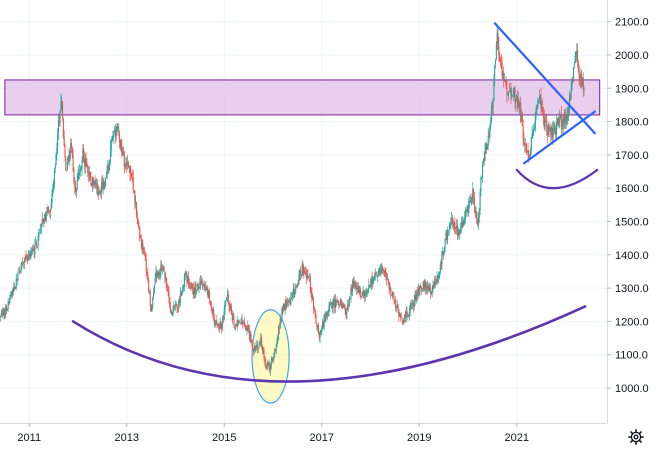 This screenshot has width=657, height=449. What do you see at coordinates (322, 438) in the screenshot?
I see `x-tick-label: 2017` at bounding box center [322, 438].